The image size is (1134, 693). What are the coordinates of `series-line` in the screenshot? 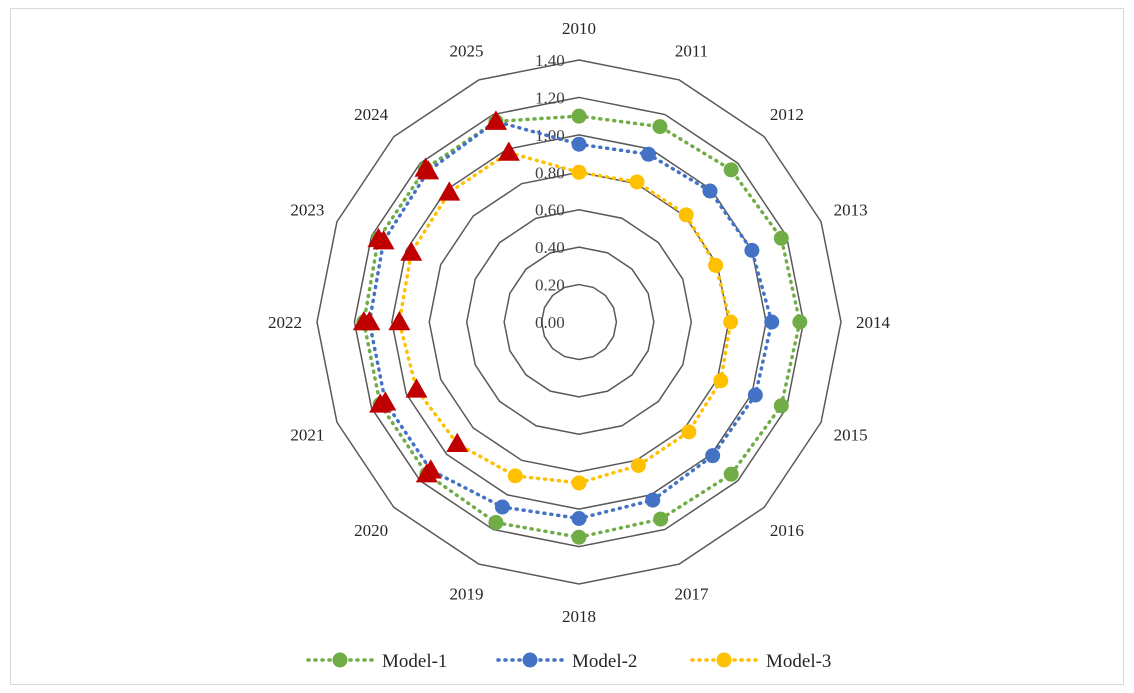 It's located at (565, 317).